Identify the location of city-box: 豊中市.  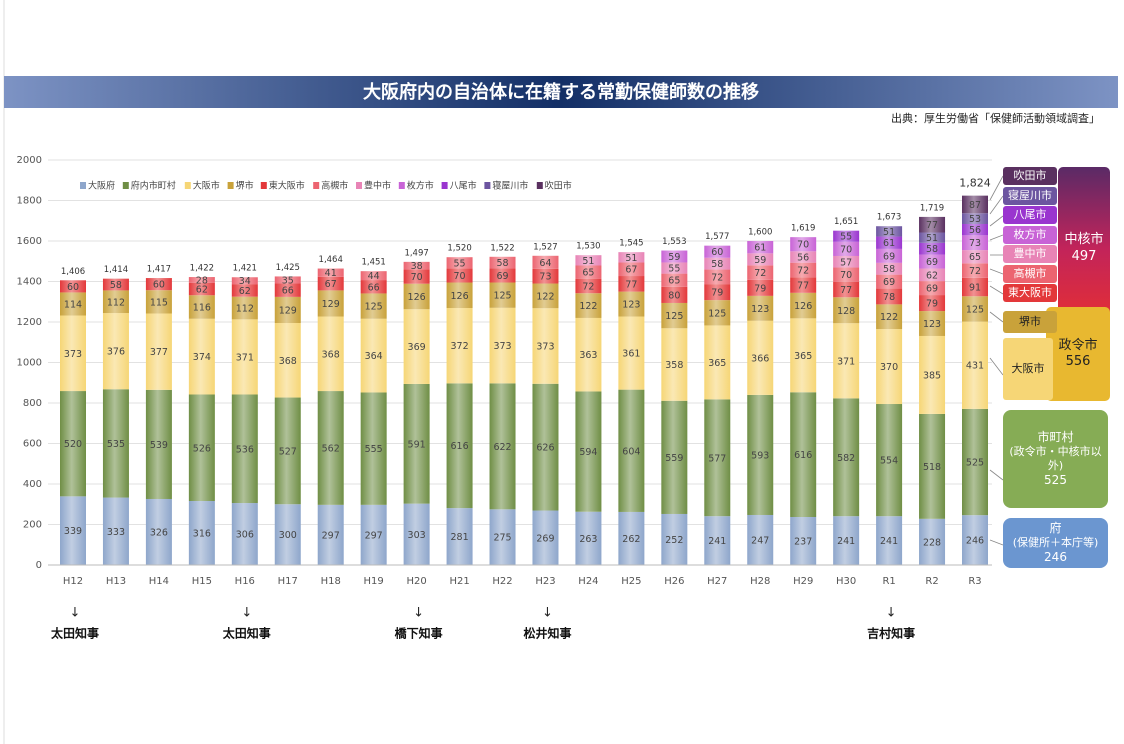
(1030, 254).